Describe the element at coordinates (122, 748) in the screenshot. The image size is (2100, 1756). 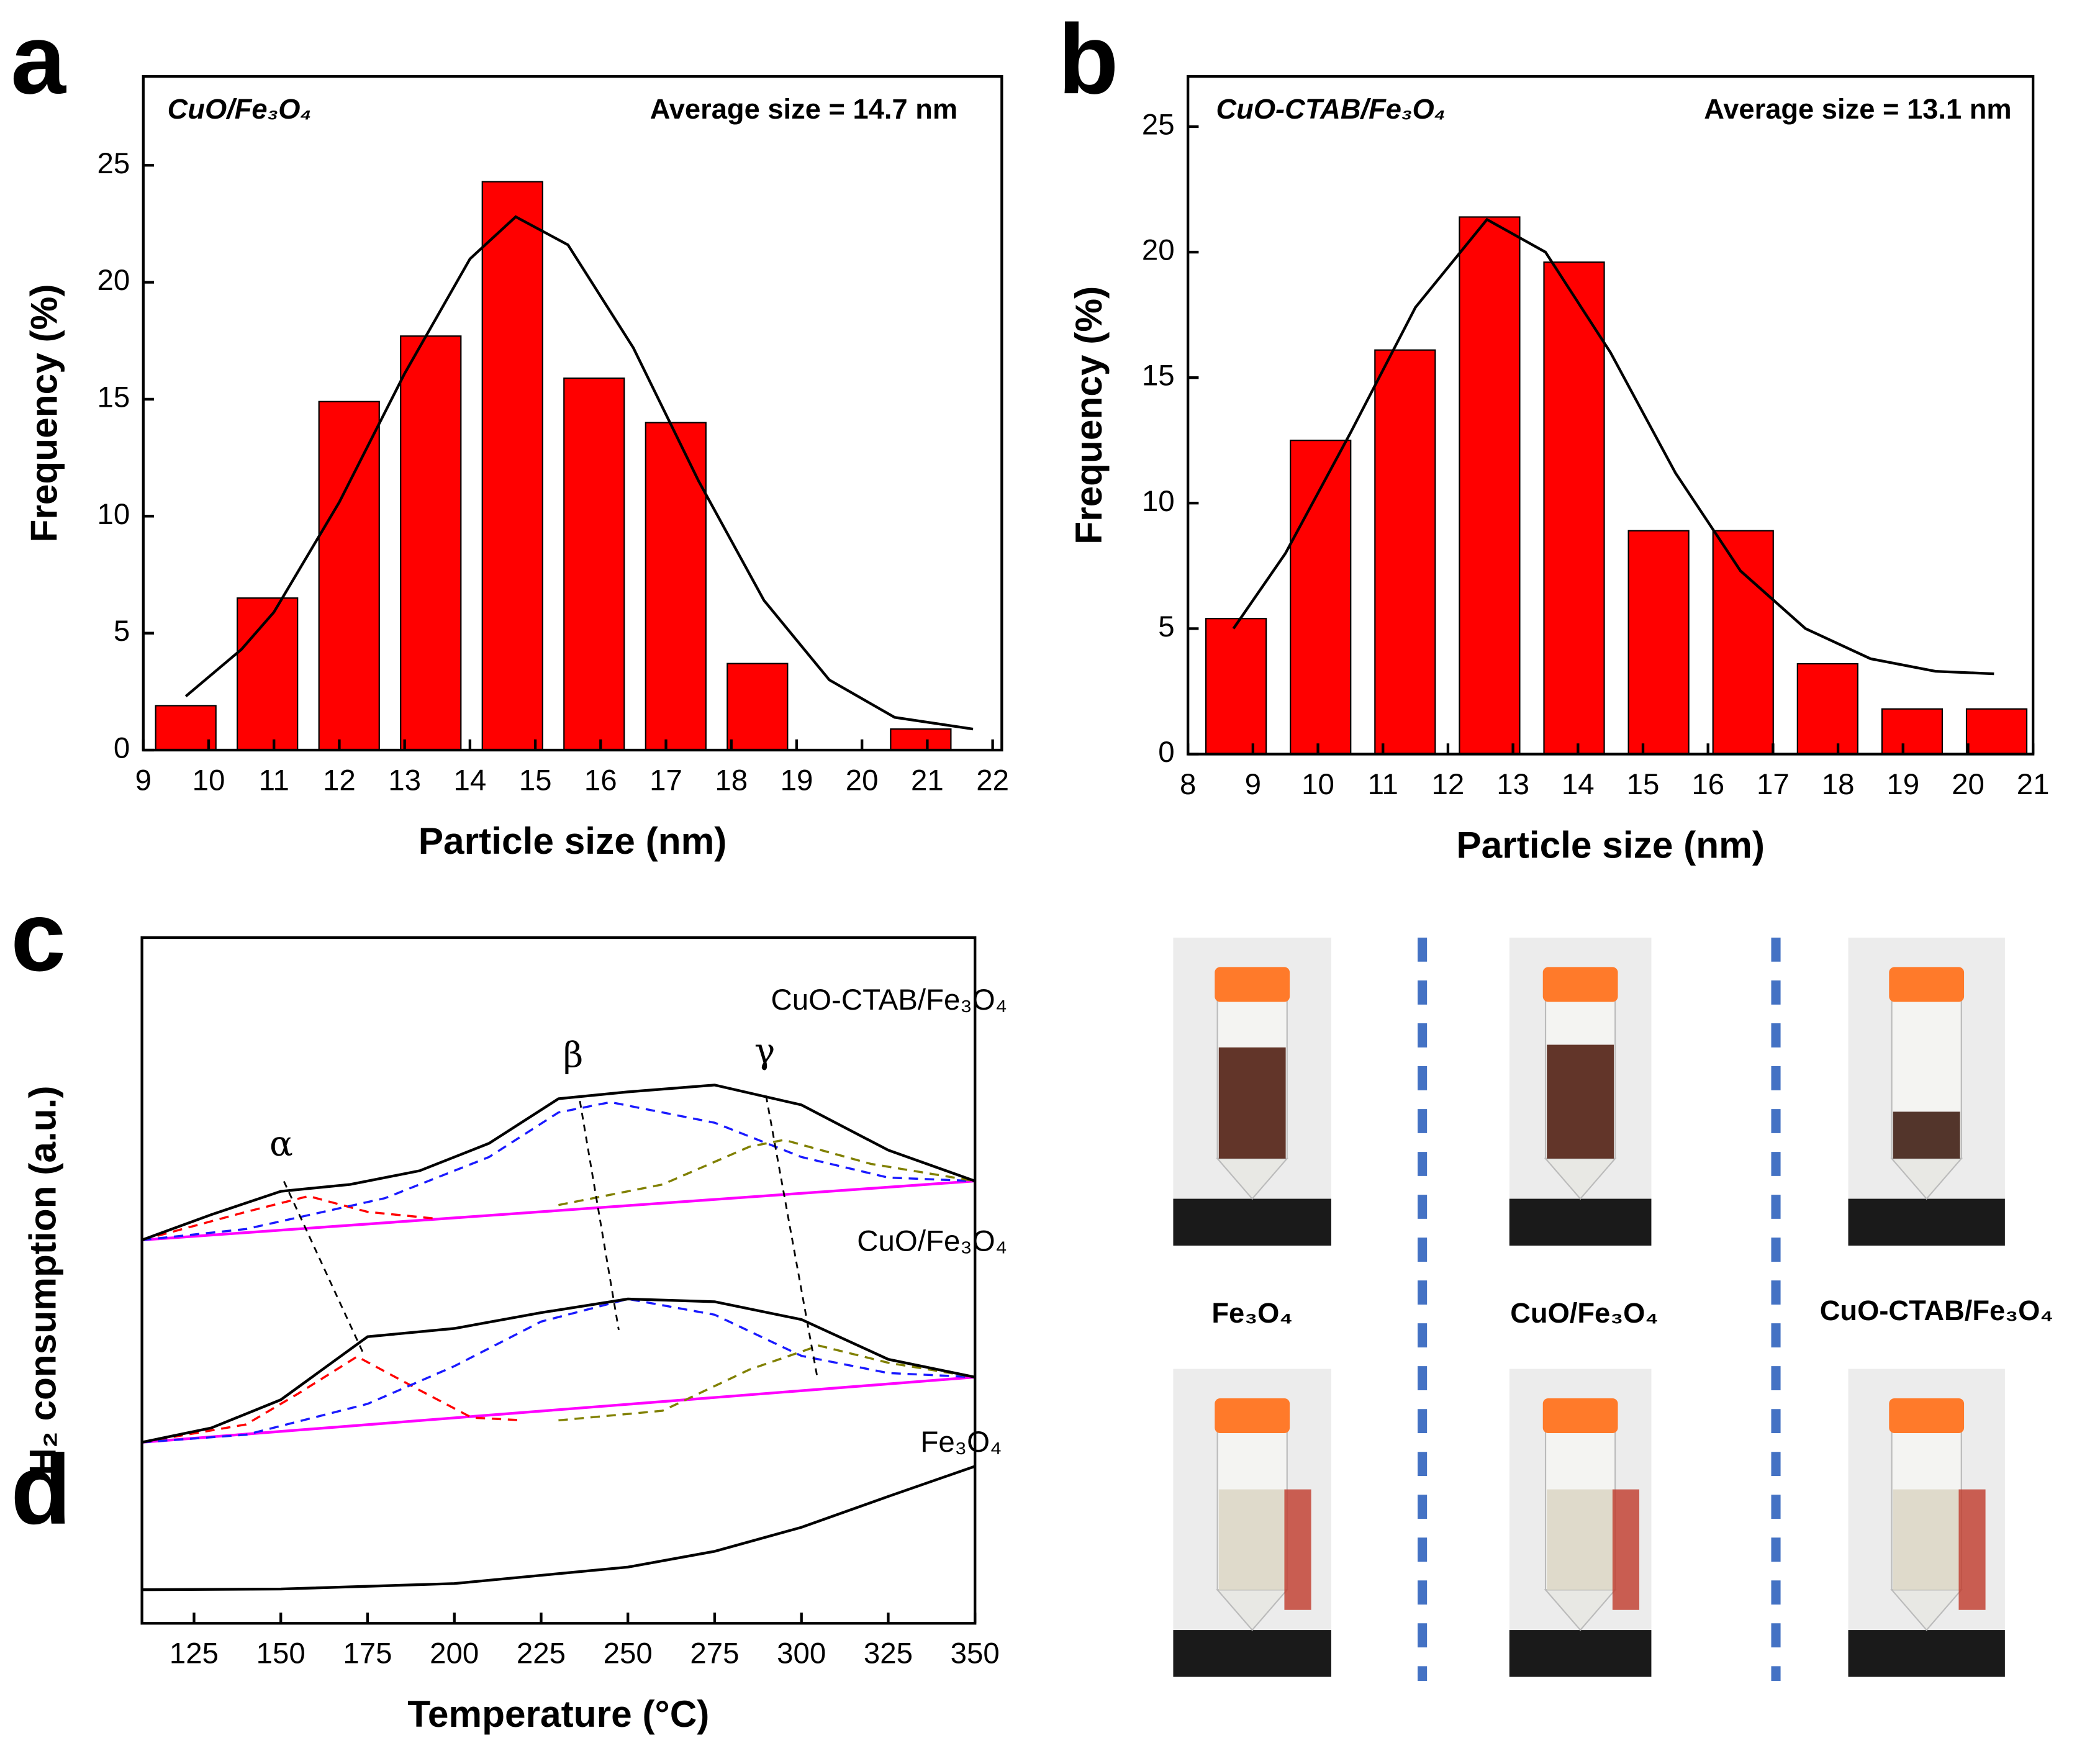
I see `y-tick-label: 0` at that location.